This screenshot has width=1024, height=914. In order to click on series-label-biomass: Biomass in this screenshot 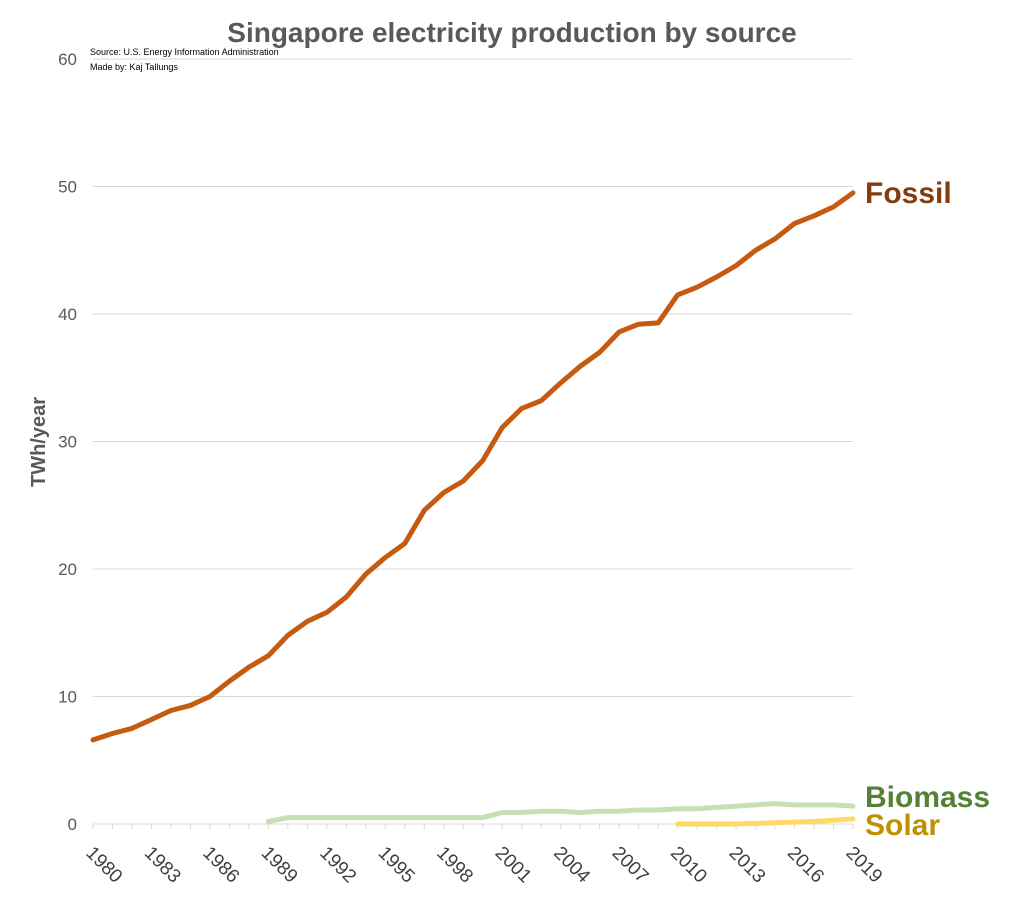, I will do `click(927, 797)`.